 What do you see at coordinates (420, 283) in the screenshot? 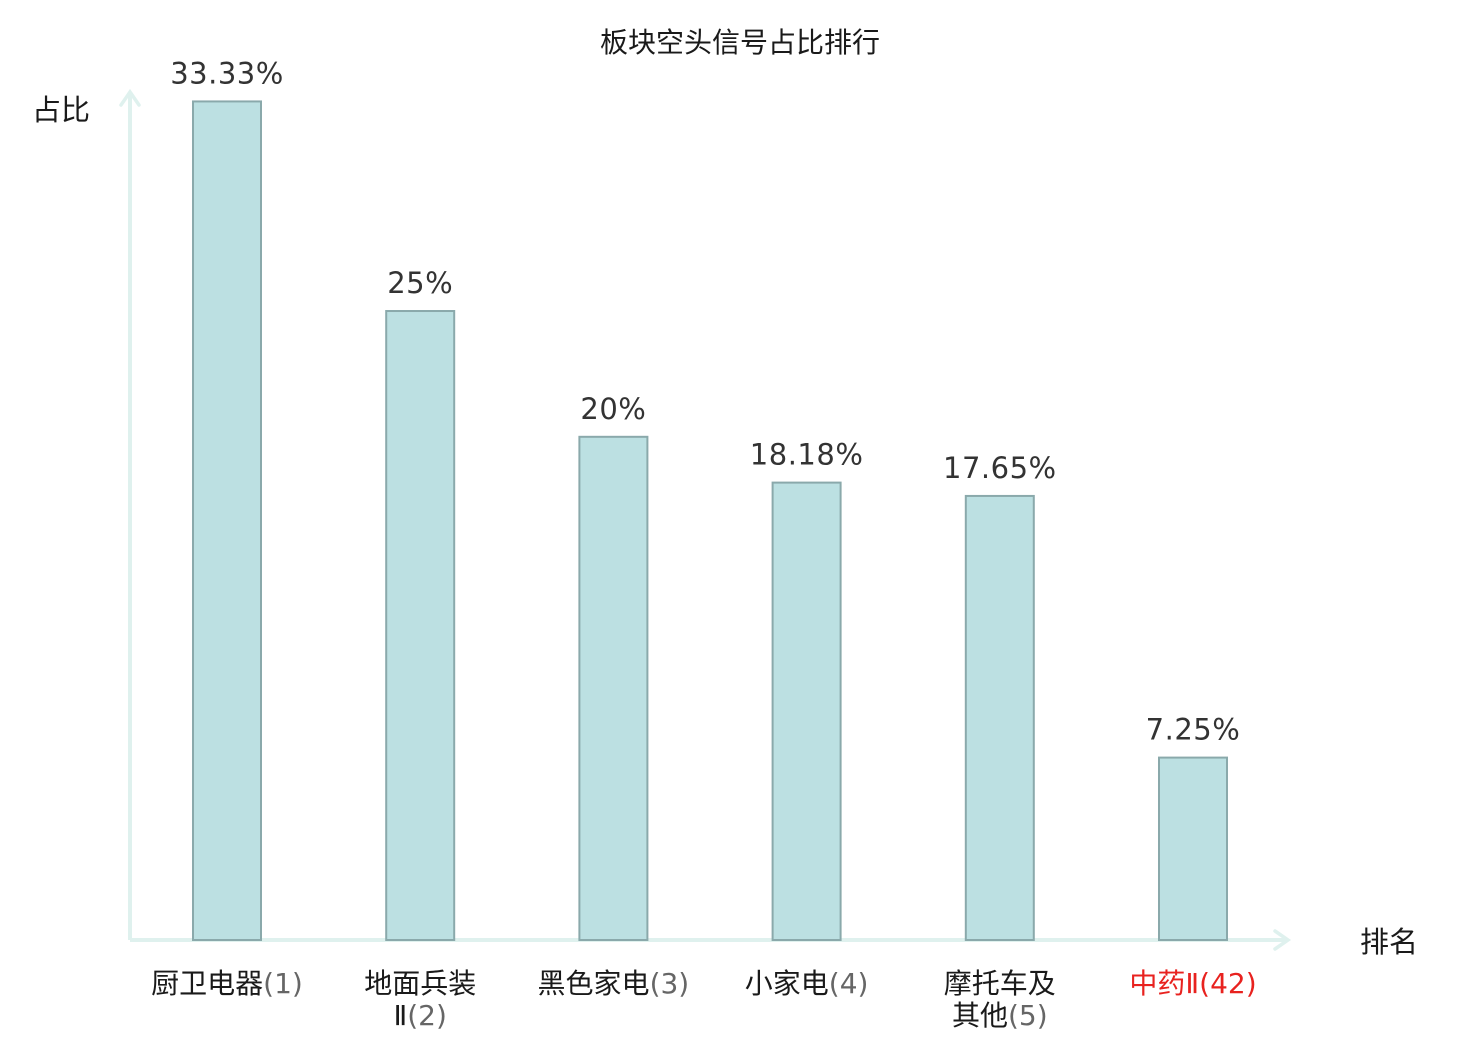
I see `value-label: 25%` at bounding box center [420, 283].